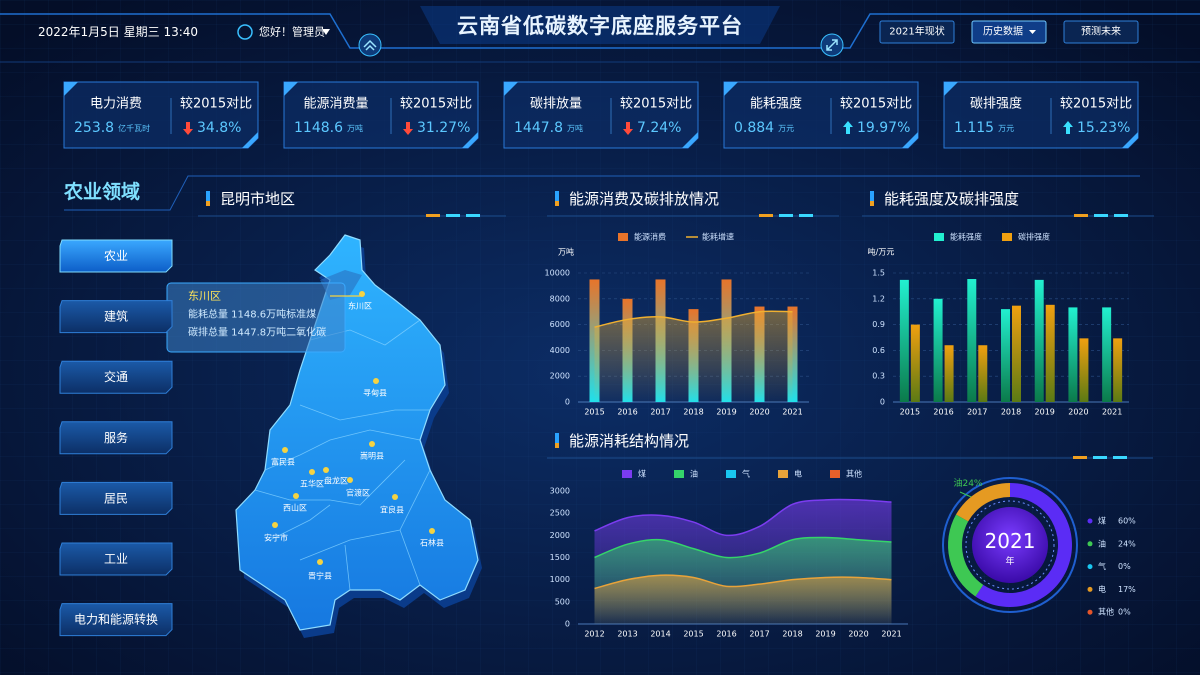  I want to click on home-button, so click(370, 45).